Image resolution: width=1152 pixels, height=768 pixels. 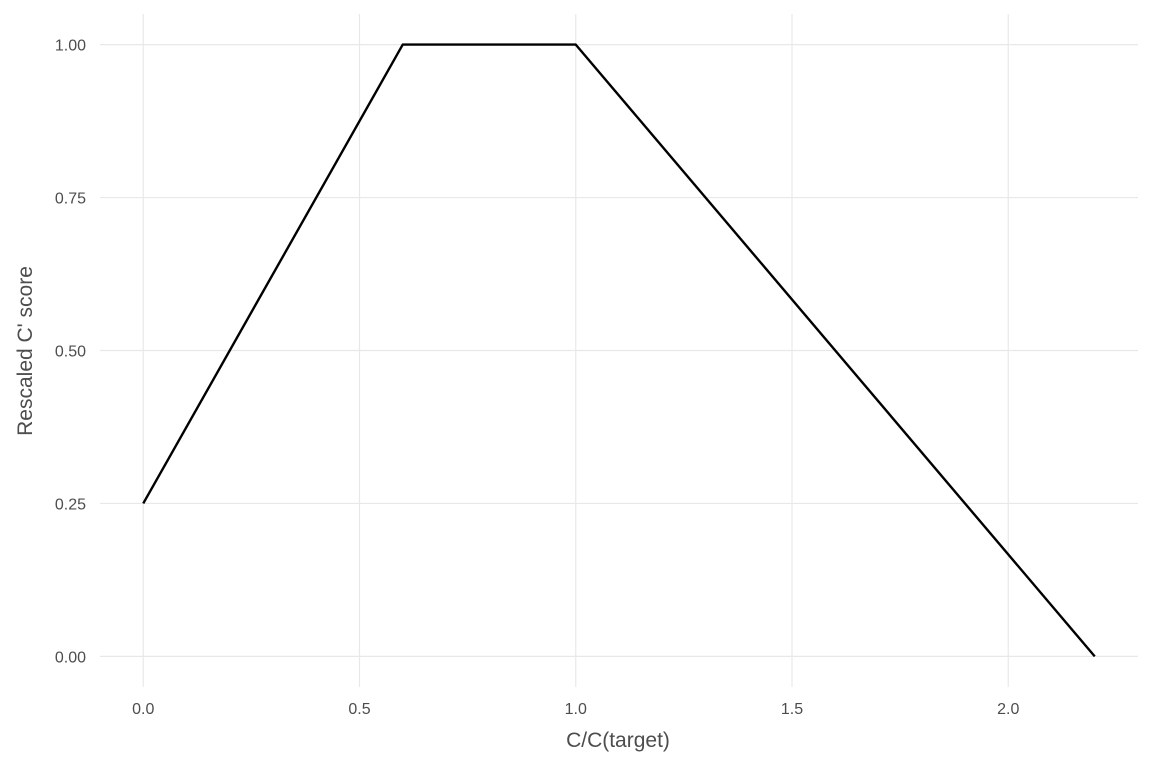 What do you see at coordinates (143, 709) in the screenshot?
I see `x-tick-label: 0.0` at bounding box center [143, 709].